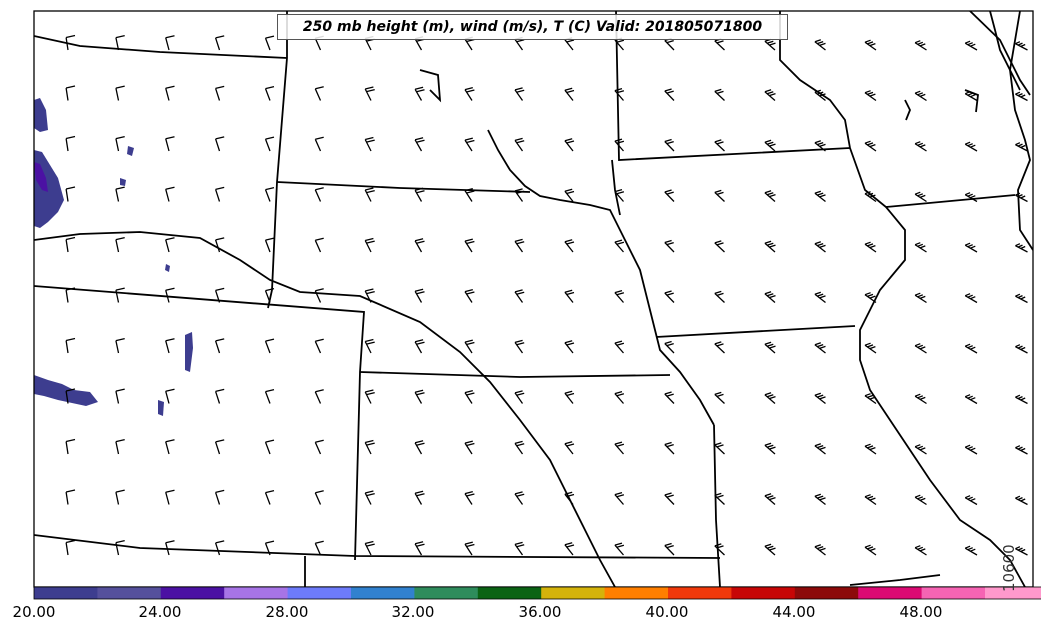 The image size is (1041, 633). I want to click on colorbar-tick-label: 48.00, so click(921, 612).